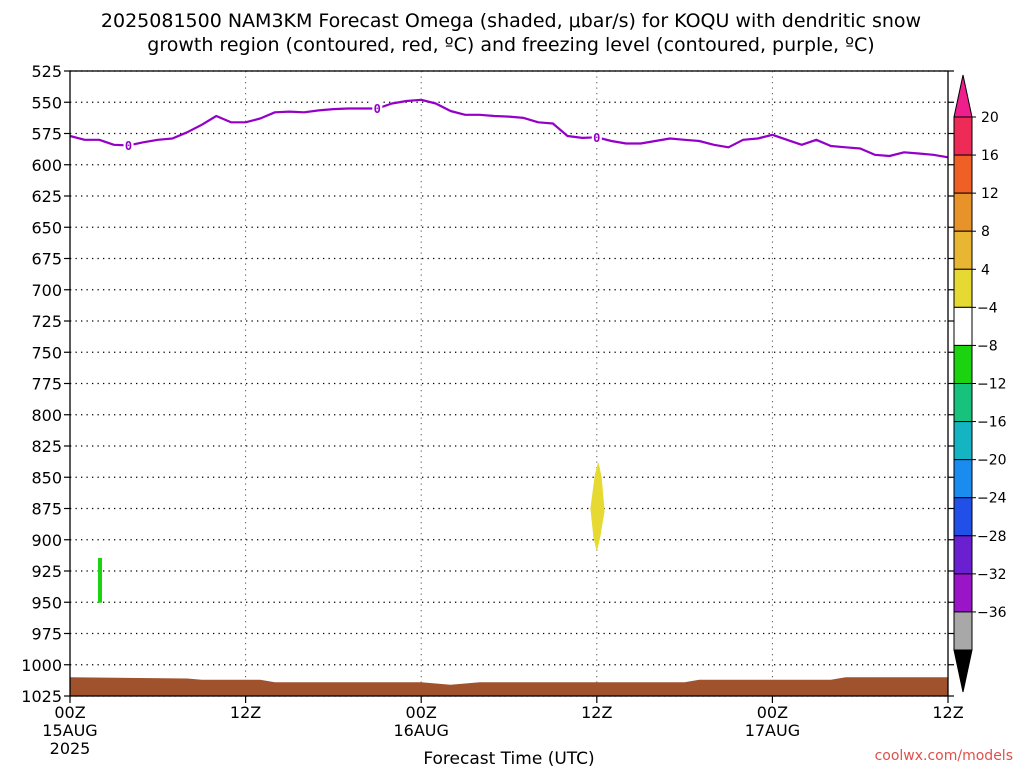  Describe the element at coordinates (70, 748) in the screenshot. I see `x-tick-sublabel: 2025` at that location.